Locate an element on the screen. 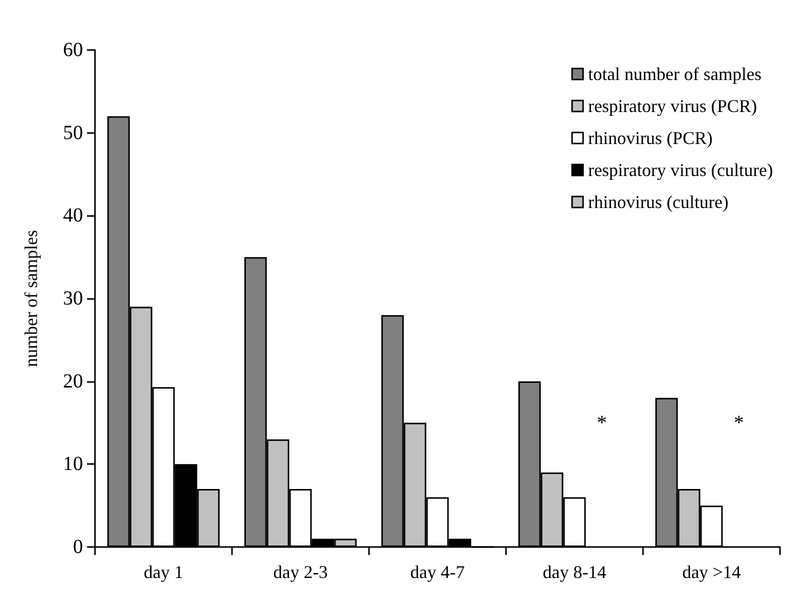 This screenshot has width=788, height=601. y-tick-label: 50 is located at coordinates (73, 133).